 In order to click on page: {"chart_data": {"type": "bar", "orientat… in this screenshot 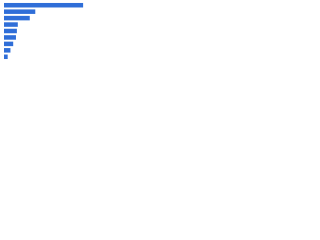, I will do `click(50, 35)`.